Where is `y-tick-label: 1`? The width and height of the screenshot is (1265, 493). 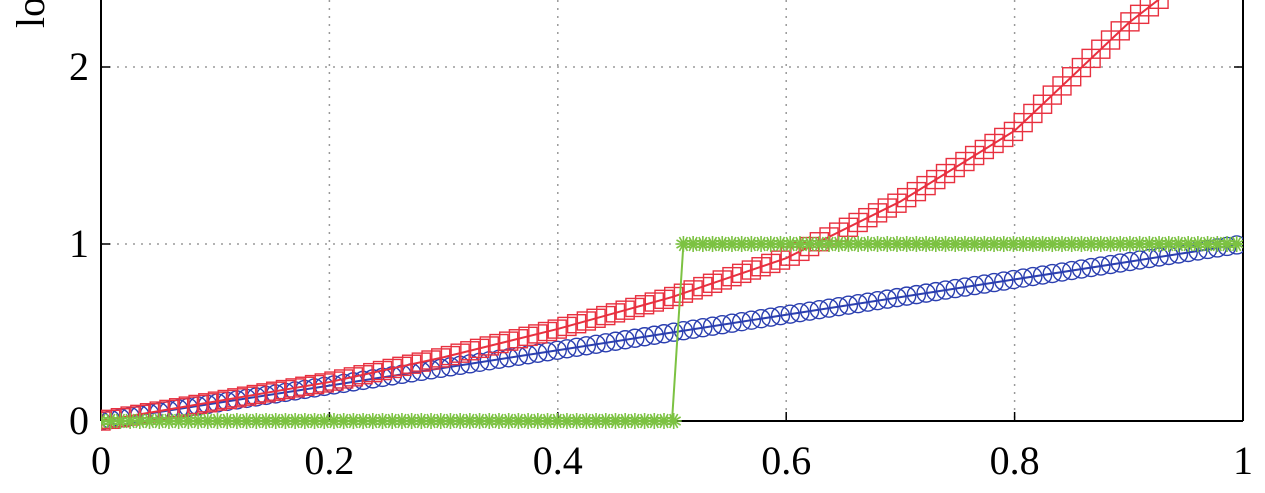
y-tick-label: 1 is located at coordinates (79, 243).